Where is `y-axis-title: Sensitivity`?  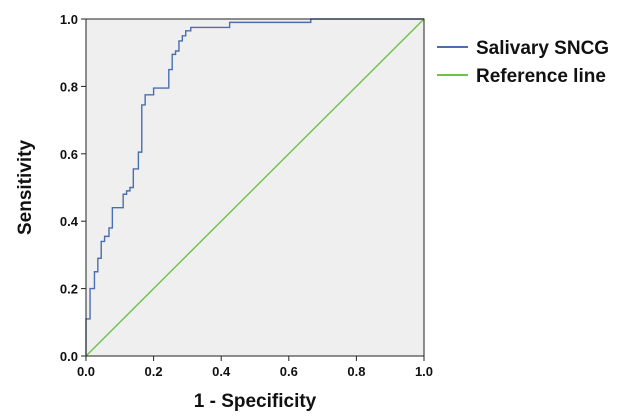
y-axis-title: Sensitivity is located at coordinates (25, 187).